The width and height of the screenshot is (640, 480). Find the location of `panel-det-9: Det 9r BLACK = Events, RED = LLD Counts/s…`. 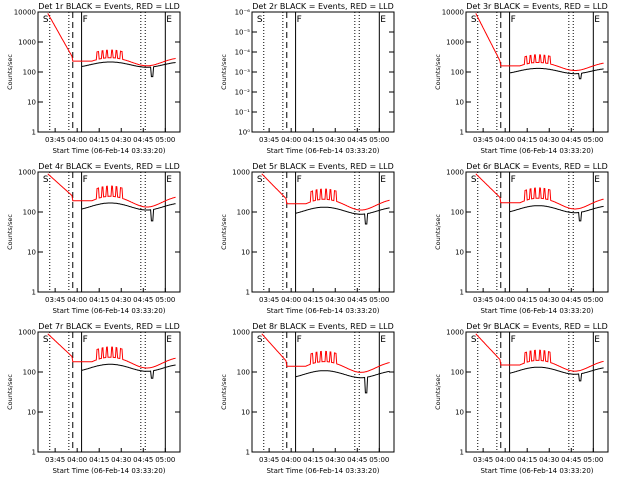

panel-det-9: Det 9r BLACK = Events, RED = LLD Counts/s… is located at coordinates (521, 398).